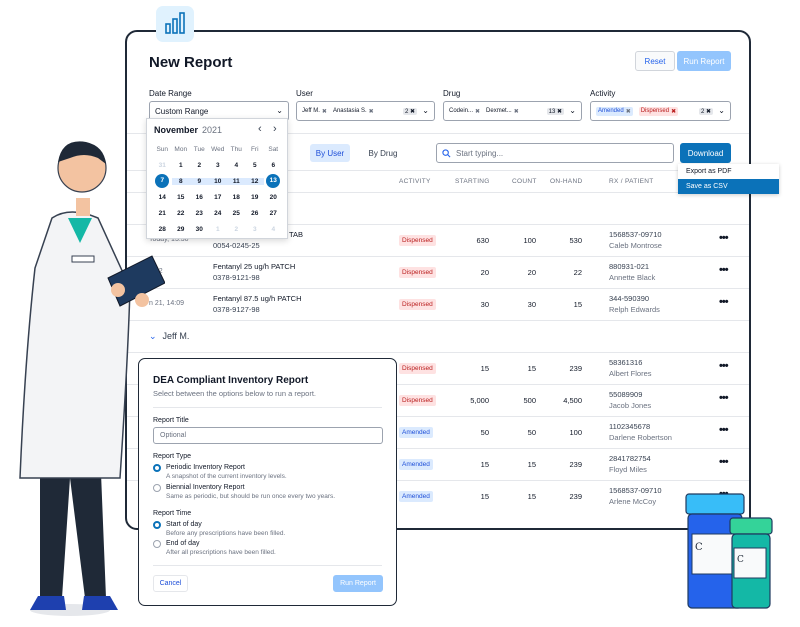 The width and height of the screenshot is (800, 627). I want to click on calendar-day: 7, so click(162, 181).